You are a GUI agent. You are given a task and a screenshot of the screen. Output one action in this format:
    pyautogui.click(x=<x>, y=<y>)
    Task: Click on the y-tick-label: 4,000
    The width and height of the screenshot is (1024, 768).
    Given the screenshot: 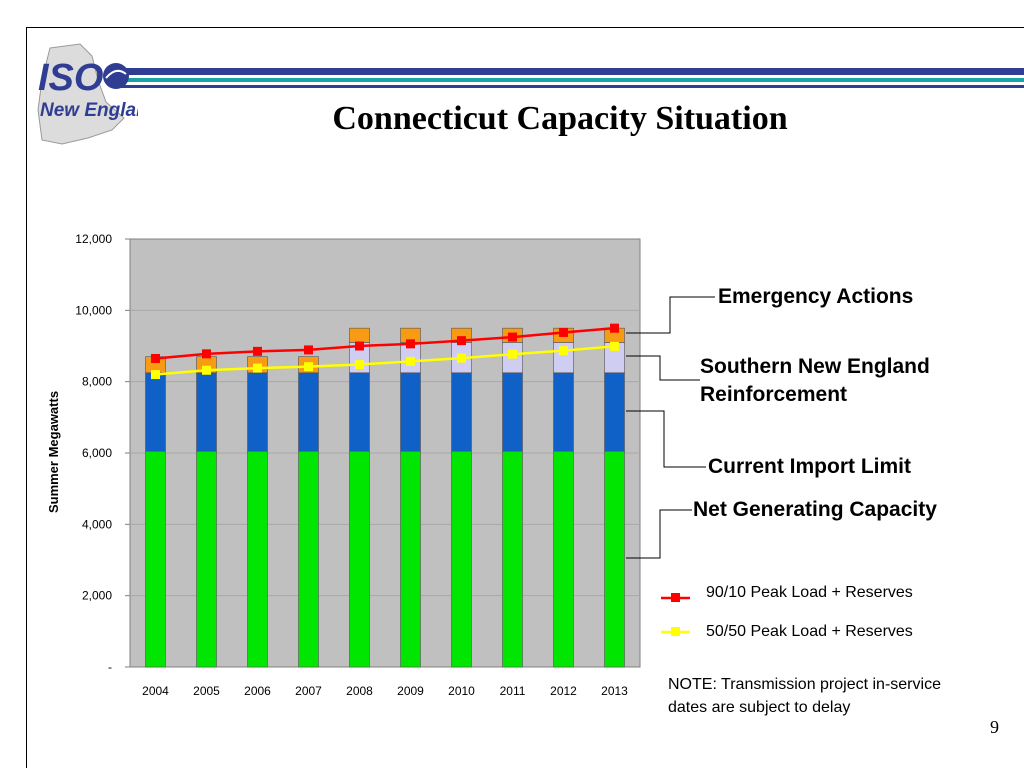 What is the action you would take?
    pyautogui.click(x=97, y=524)
    